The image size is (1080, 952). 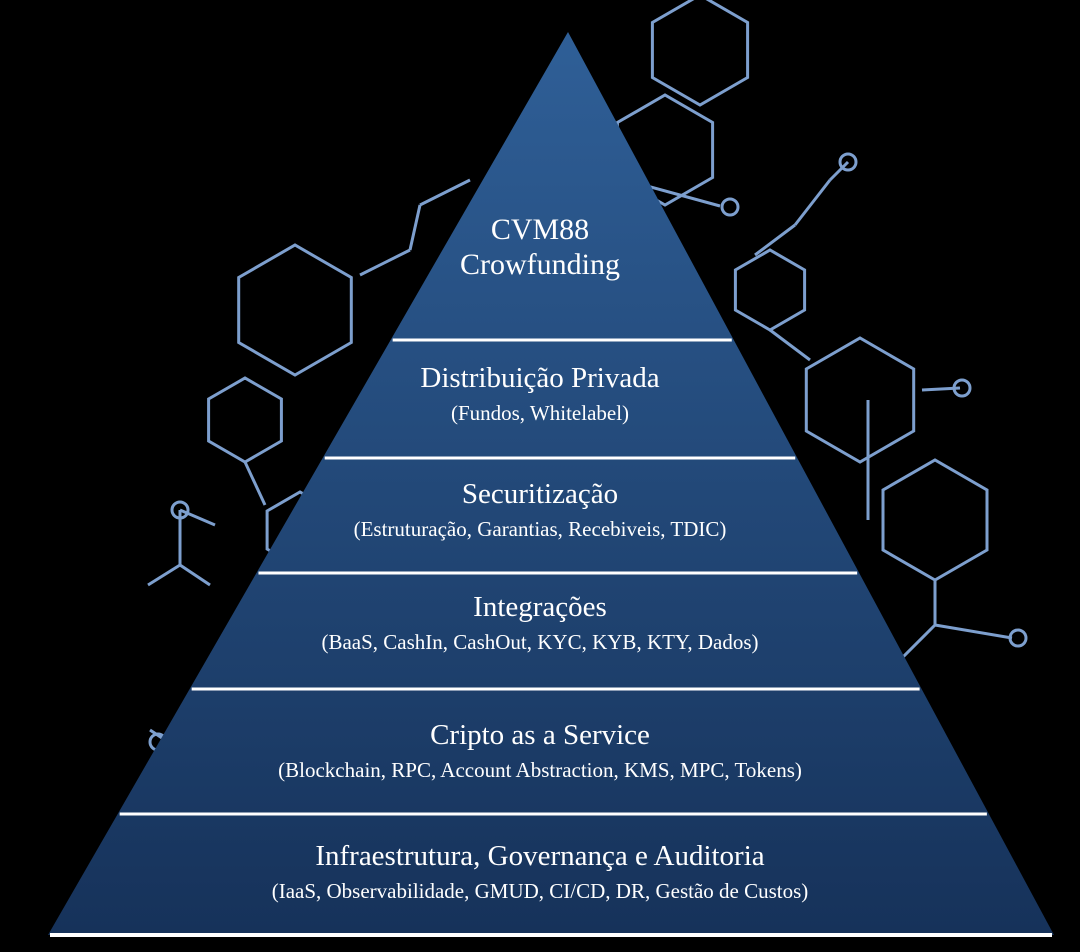 What do you see at coordinates (540, 735) in the screenshot?
I see `layer-5-title: Cripto as a Service` at bounding box center [540, 735].